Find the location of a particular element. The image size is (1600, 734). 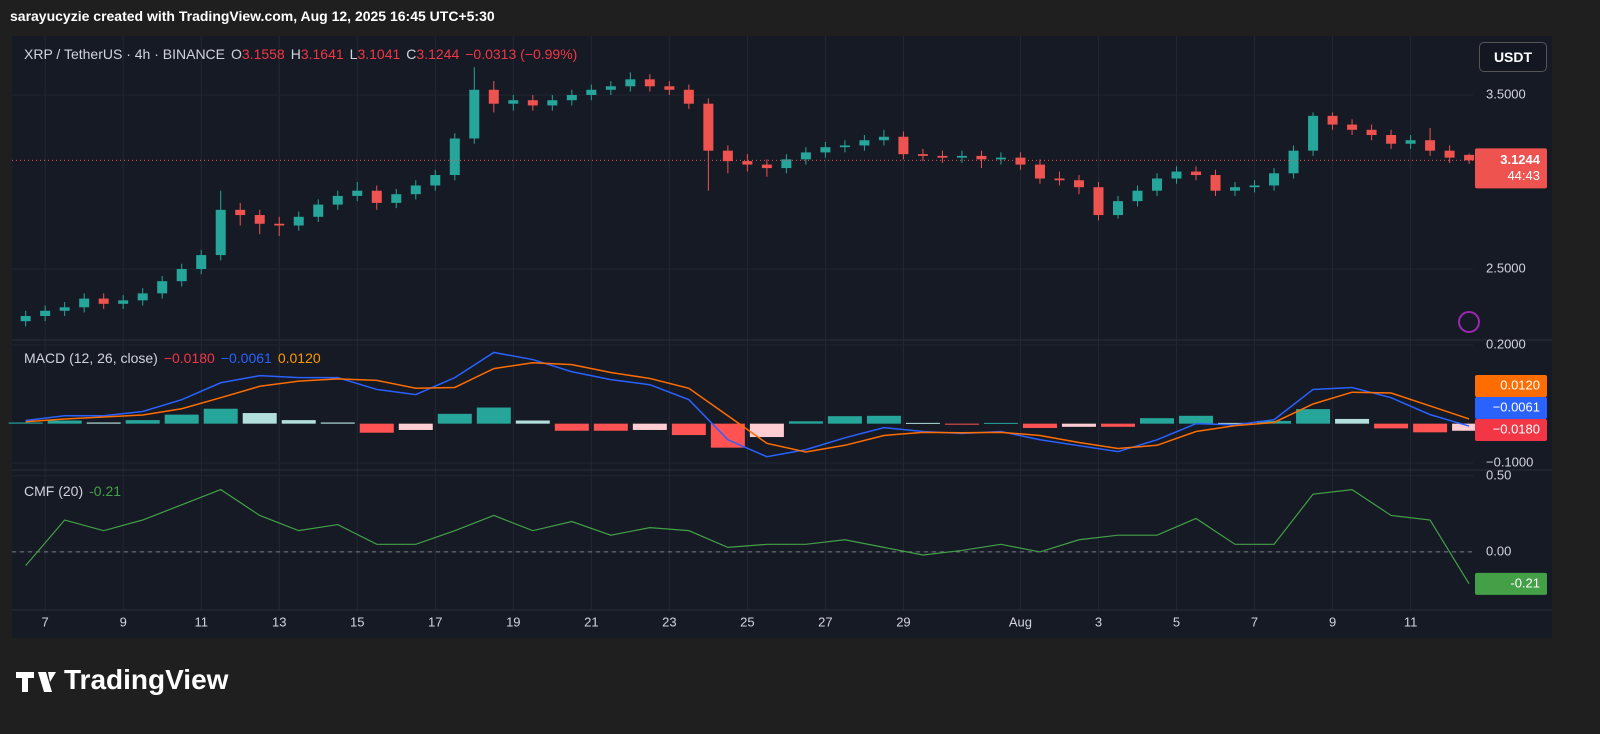

x-tick-label: 15 is located at coordinates (357, 621).